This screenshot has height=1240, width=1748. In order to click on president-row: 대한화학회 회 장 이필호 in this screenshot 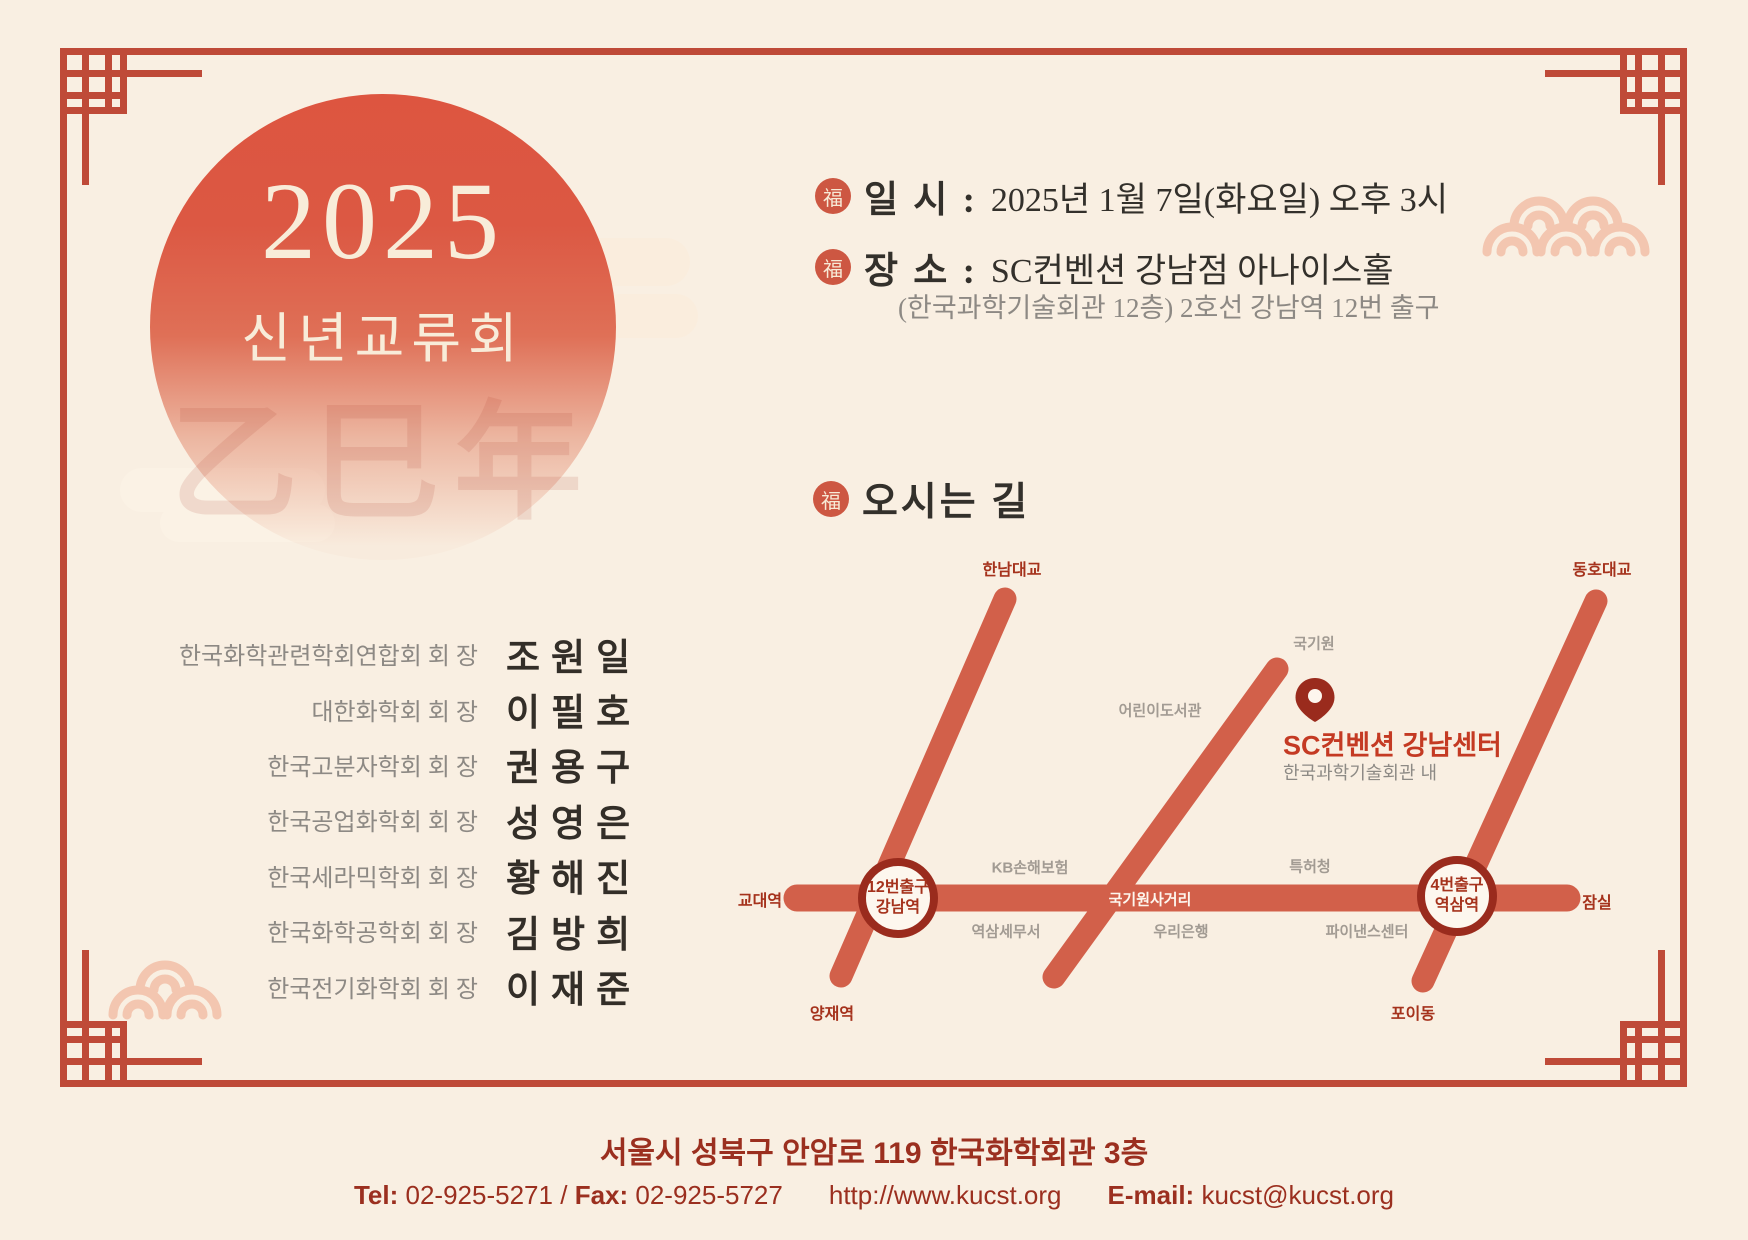, I will do `click(386, 708)`.